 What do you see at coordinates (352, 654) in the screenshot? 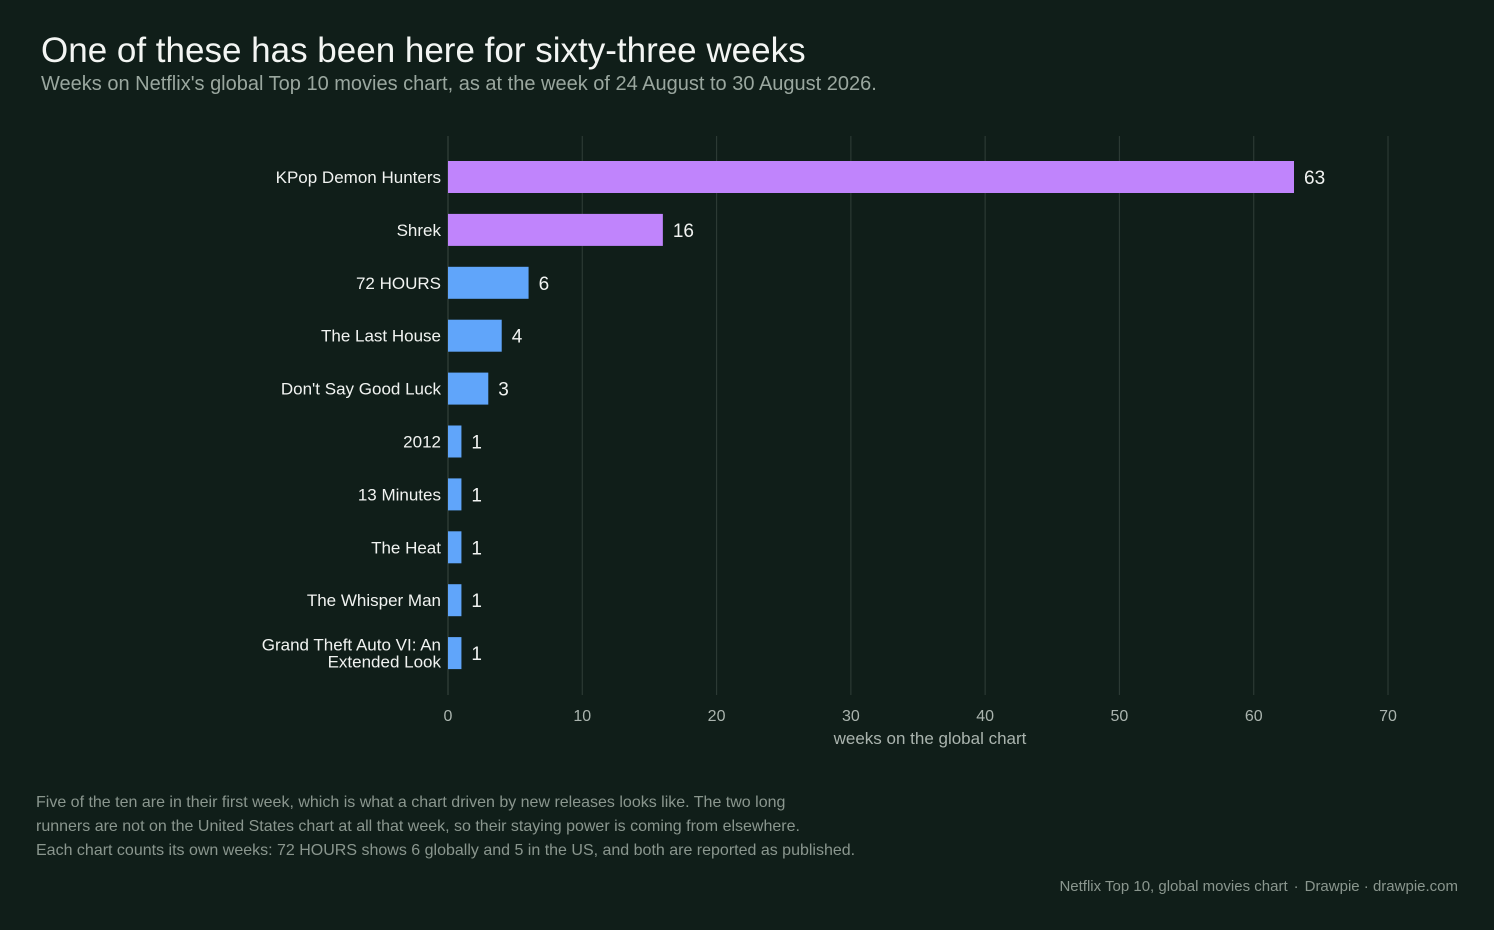
I see `category-label: Grand Theft Auto VI: An Extended Look` at bounding box center [352, 654].